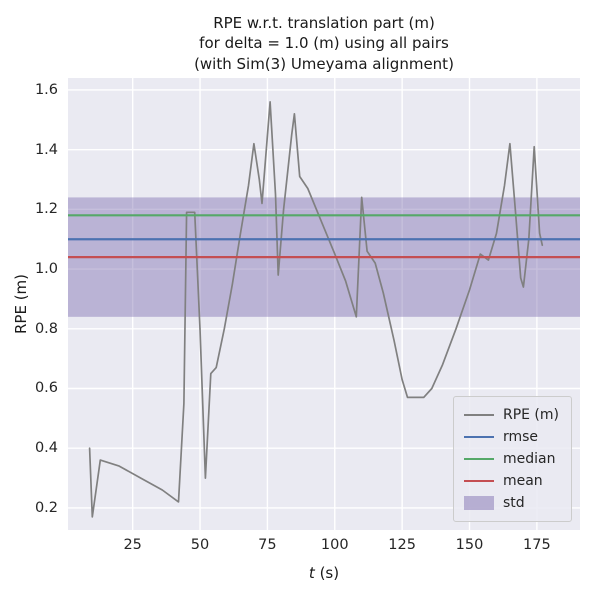 This screenshot has height=600, width=600. I want to click on legend-label: mean, so click(522, 481).